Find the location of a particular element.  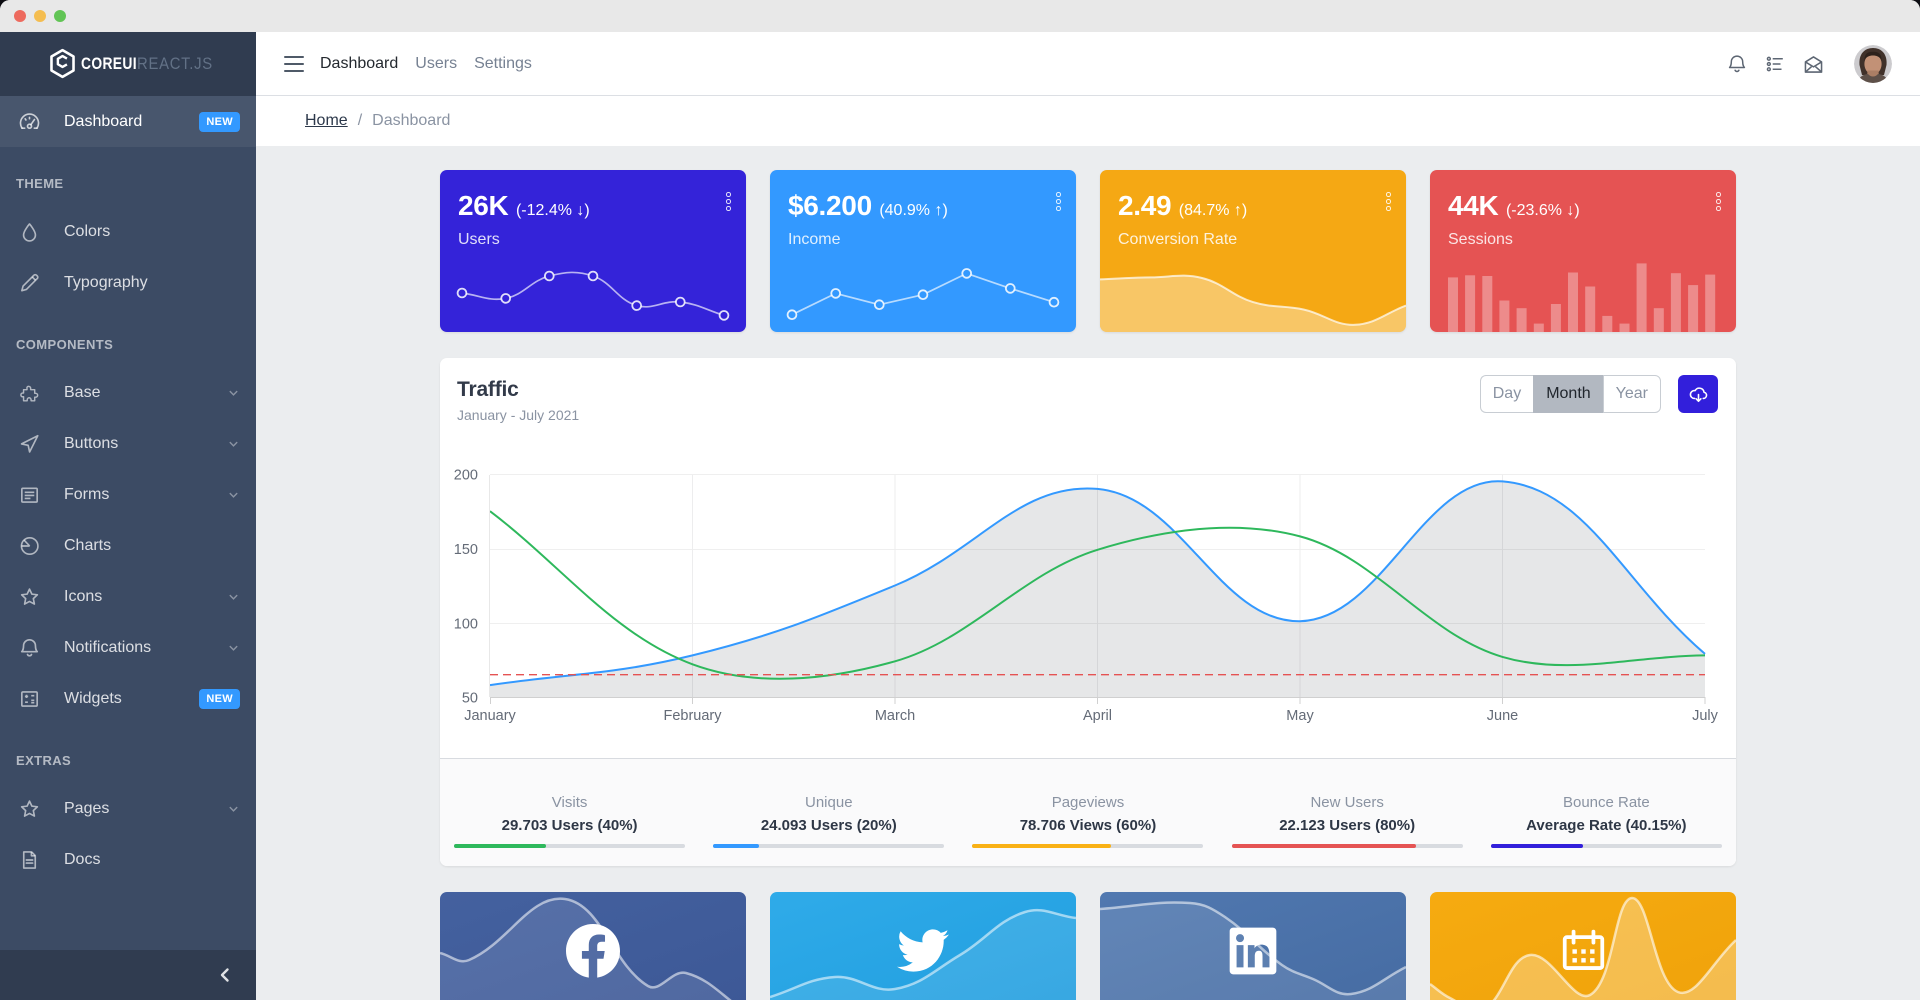

svg-text: February is located at coordinates (692, 716).